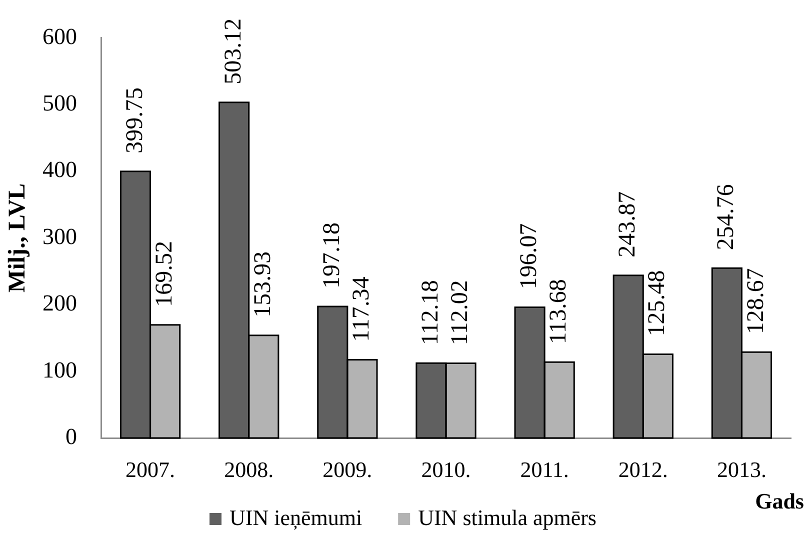  What do you see at coordinates (59, 369) in the screenshot?
I see `y-tick-label: 100` at bounding box center [59, 369].